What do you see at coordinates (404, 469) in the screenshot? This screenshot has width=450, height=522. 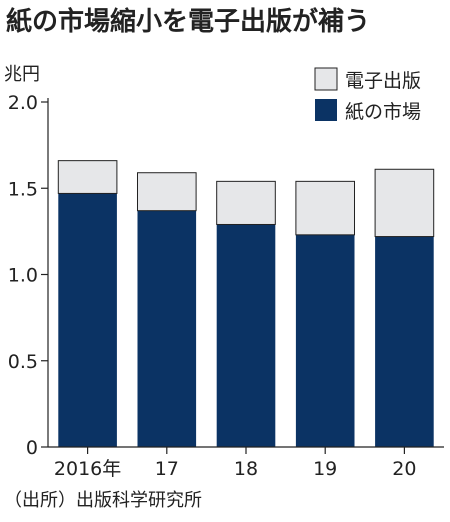 I see `x-tick-label: 20` at bounding box center [404, 469].